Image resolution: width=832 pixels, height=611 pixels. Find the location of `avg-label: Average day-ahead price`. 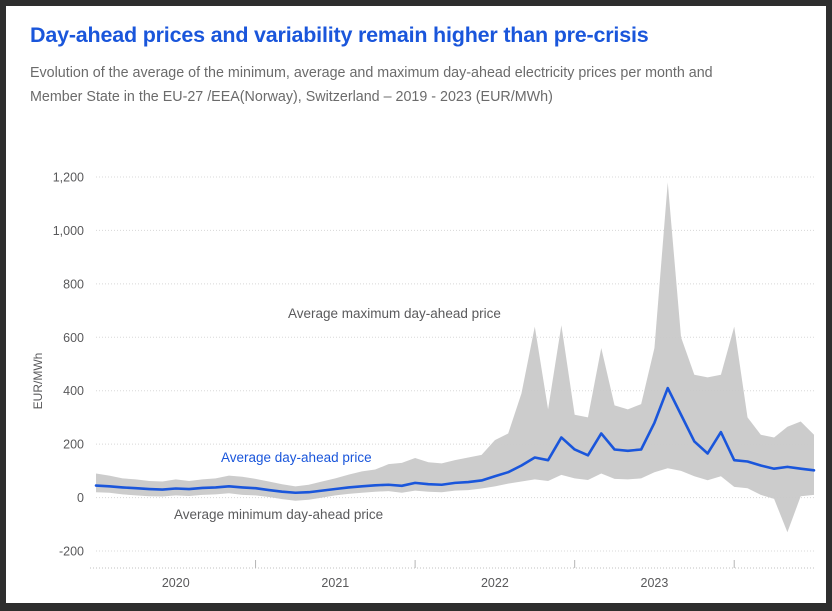

avg-label: Average day-ahead price is located at coordinates (296, 457).